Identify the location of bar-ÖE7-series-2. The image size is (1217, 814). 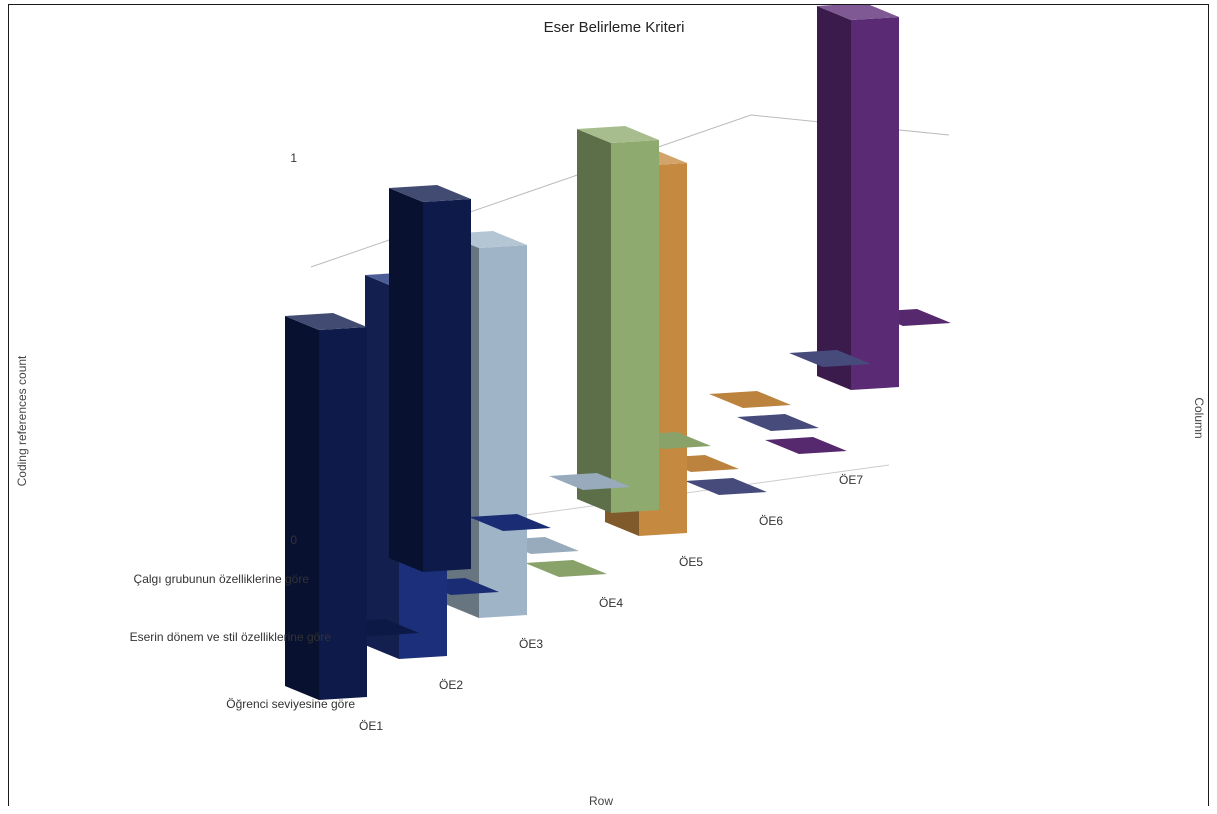
(806, 445).